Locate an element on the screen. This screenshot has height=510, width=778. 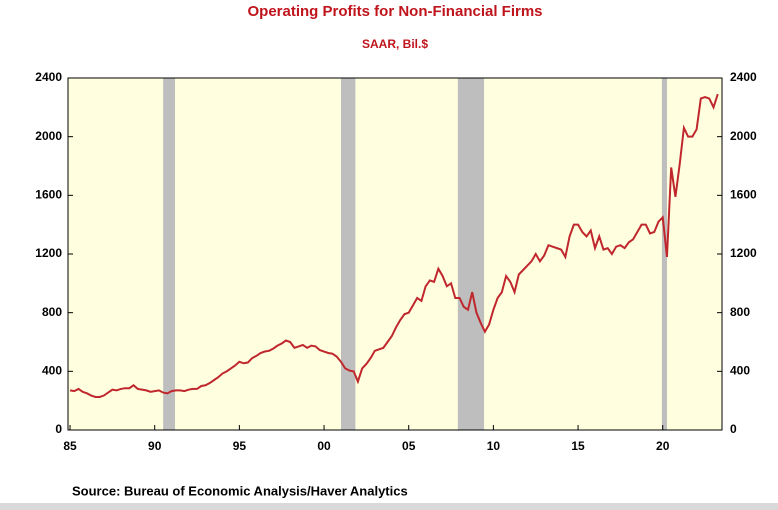
y-tick-label: 400 is located at coordinates (52, 371).